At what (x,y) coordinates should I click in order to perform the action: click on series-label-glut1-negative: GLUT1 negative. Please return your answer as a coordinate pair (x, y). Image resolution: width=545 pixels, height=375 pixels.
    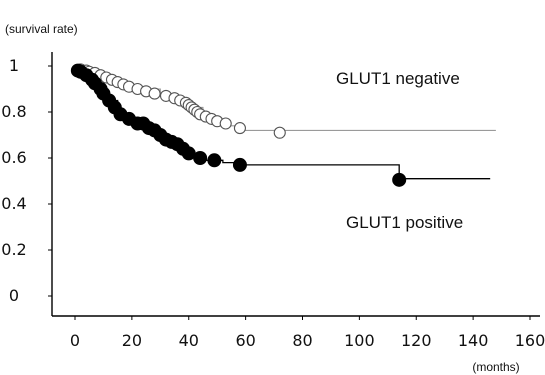
    Looking at the image, I should click on (398, 78).